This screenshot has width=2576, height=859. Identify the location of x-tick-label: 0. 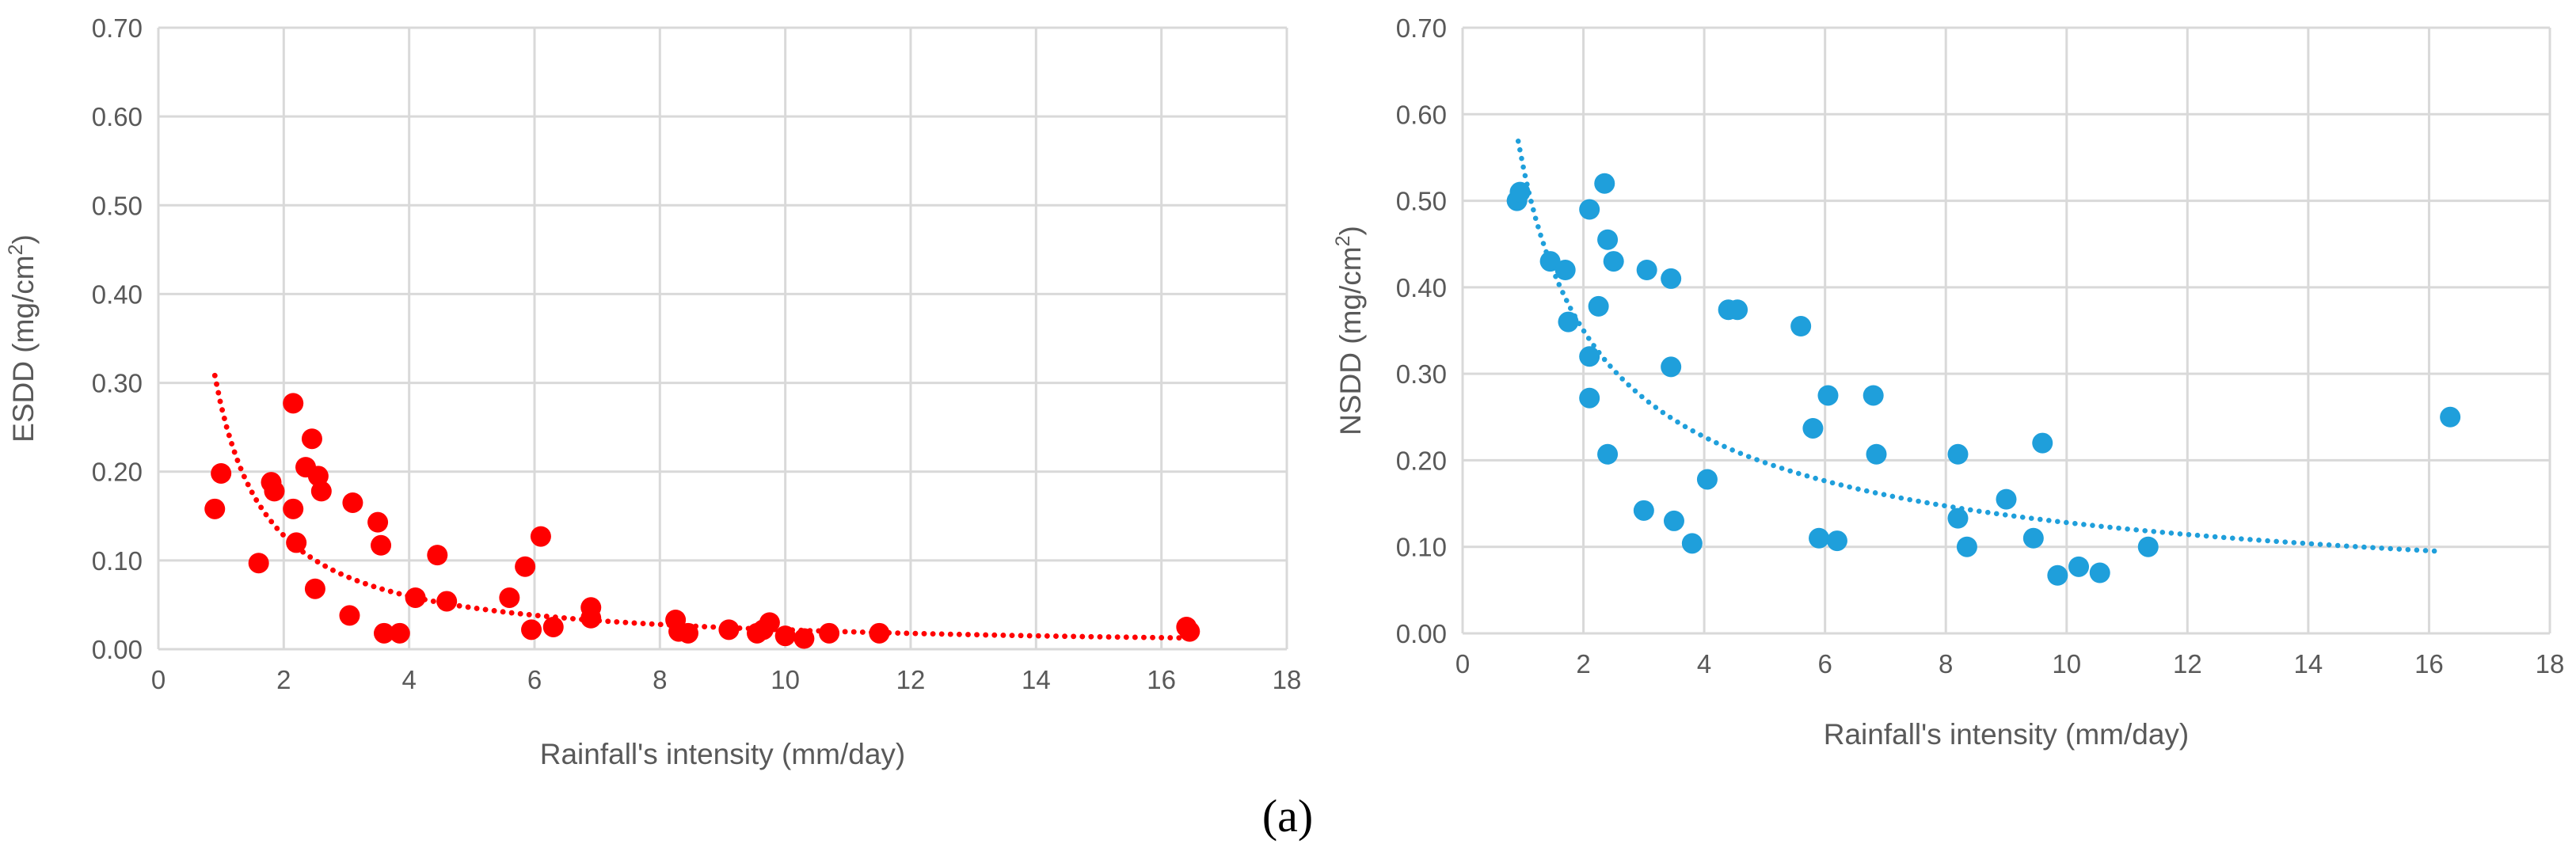
(158, 679).